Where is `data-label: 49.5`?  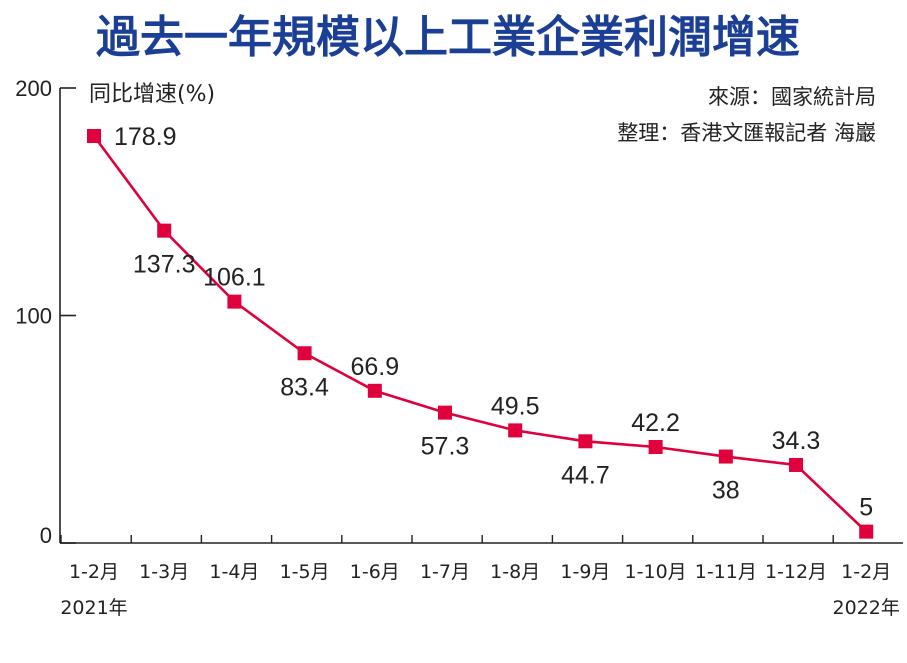
data-label: 49.5 is located at coordinates (515, 406).